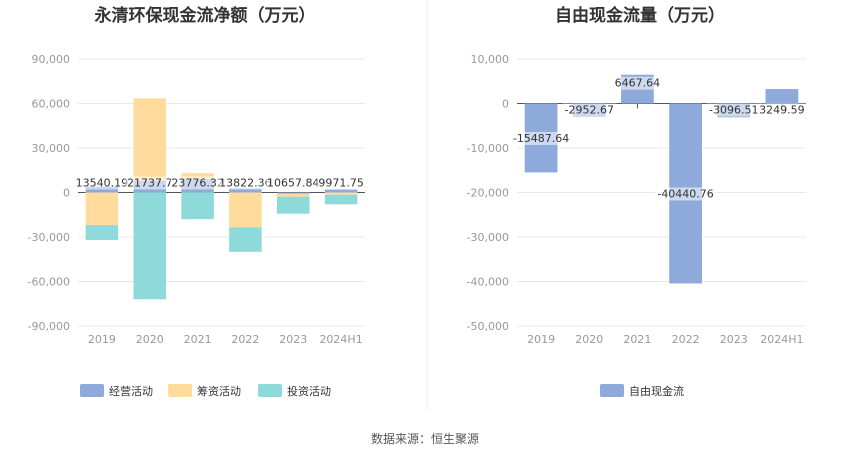  What do you see at coordinates (49, 326) in the screenshot?
I see `y-tick-label: -90,000` at bounding box center [49, 326].